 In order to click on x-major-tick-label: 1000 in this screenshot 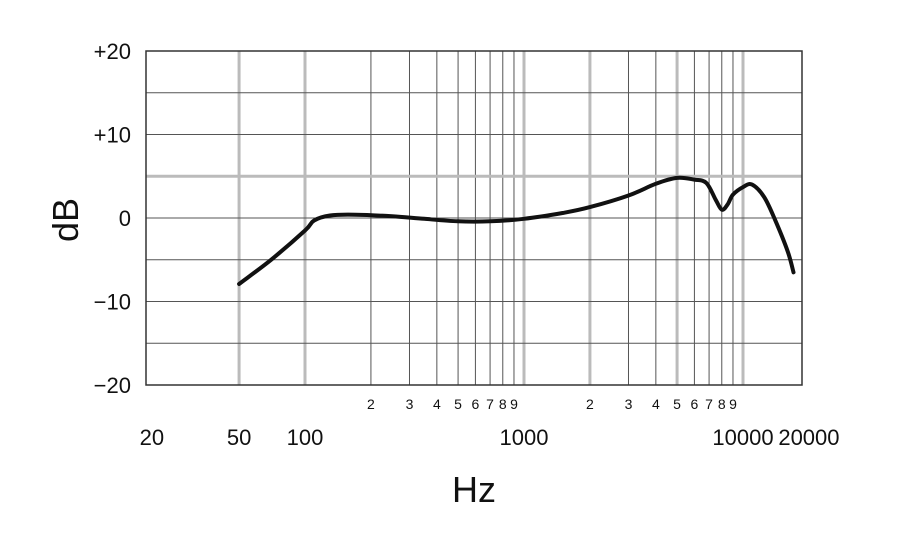, I will do `click(524, 437)`.